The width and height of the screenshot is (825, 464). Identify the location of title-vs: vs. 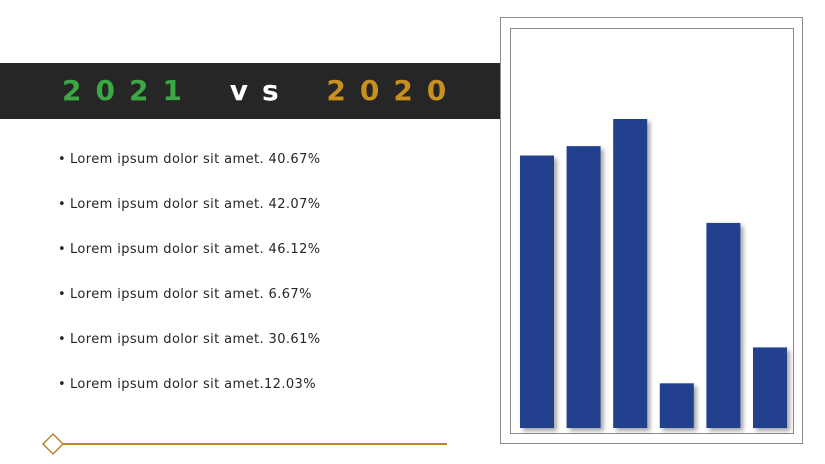
(261, 90).